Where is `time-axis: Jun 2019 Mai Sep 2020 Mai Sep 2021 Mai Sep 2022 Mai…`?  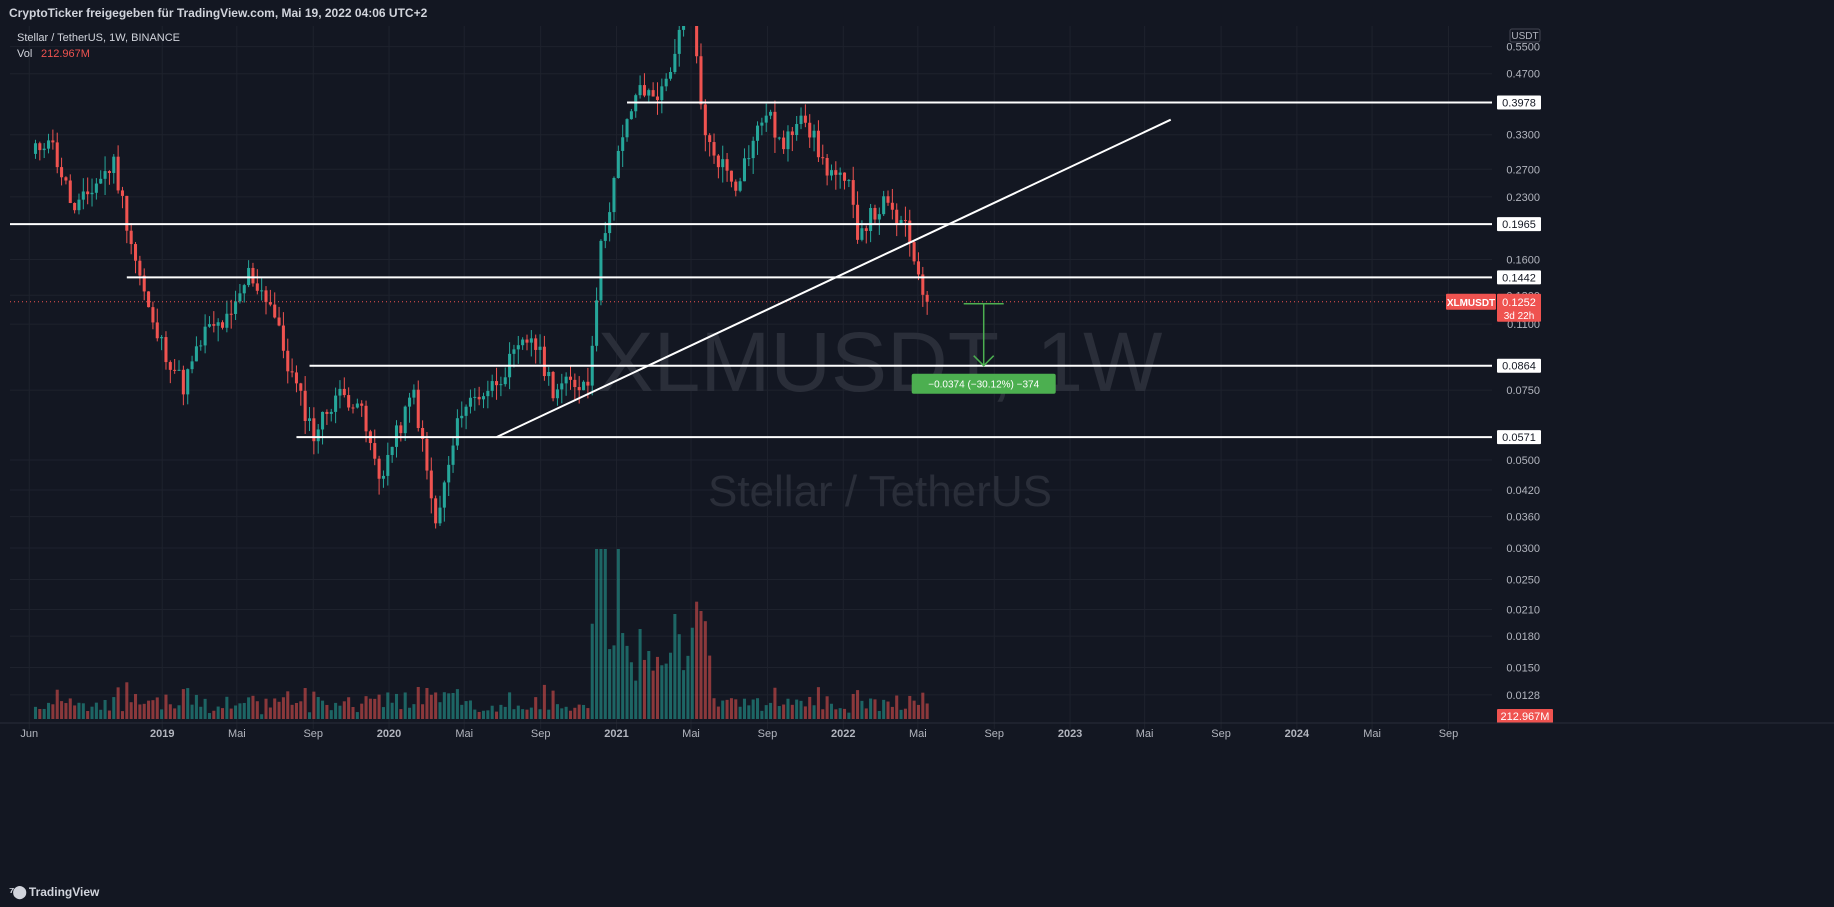 time-axis: Jun 2019 Mai Sep 2020 Mai Sep 2021 Mai Sep 2022 Mai… is located at coordinates (917, 731).